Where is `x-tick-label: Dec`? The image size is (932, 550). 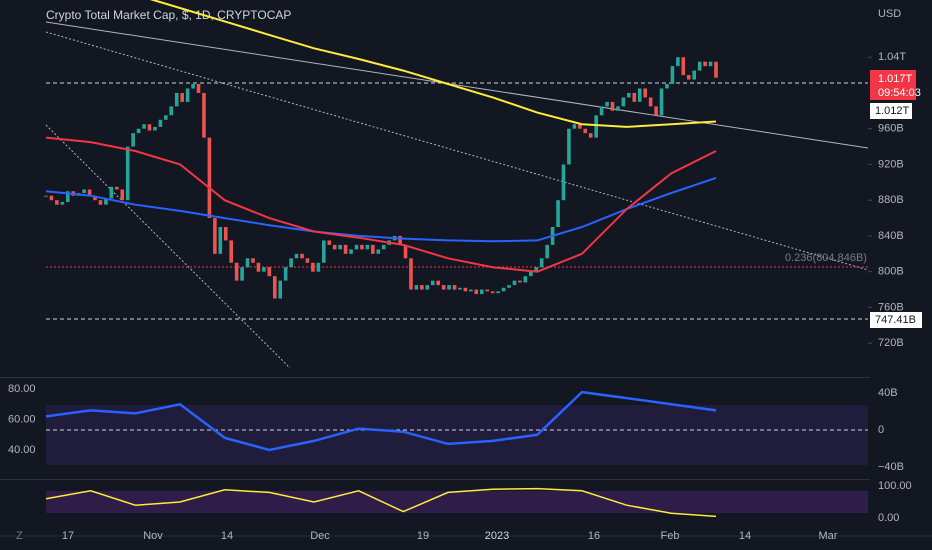
x-tick-label: Dec is located at coordinates (320, 536).